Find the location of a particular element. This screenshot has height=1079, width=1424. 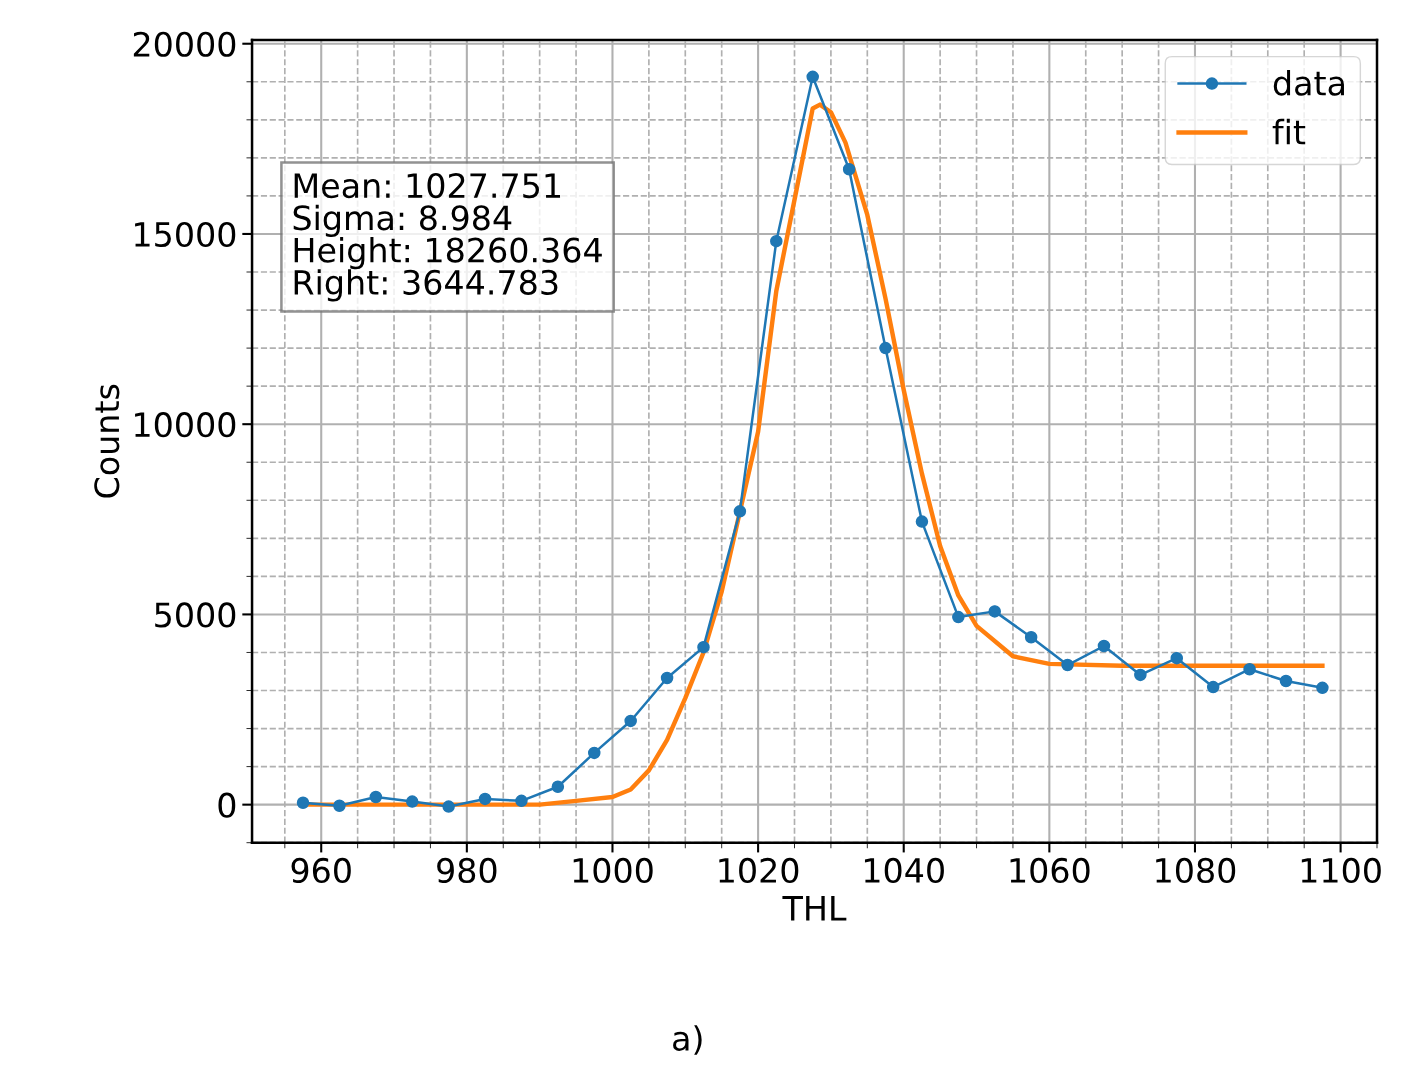

y-axis-title: Counts is located at coordinates (107, 441).